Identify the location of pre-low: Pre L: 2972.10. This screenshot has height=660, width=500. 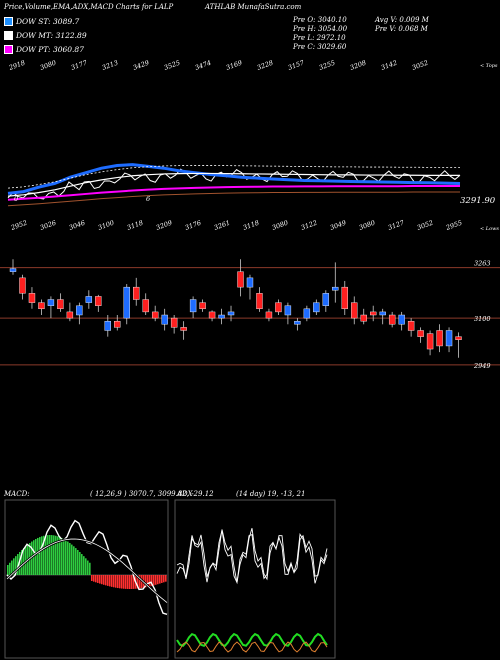
(319, 38).